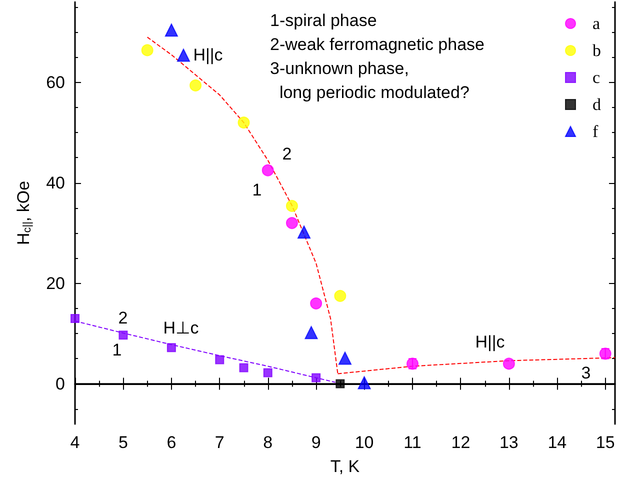 The width and height of the screenshot is (618, 482). What do you see at coordinates (171, 442) in the screenshot?
I see `x-tick-label: 6` at bounding box center [171, 442].